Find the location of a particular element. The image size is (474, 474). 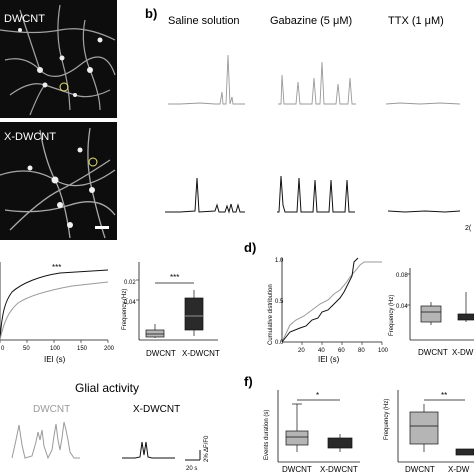

d-right-ytick: 0.08 is located at coordinates (402, 276).